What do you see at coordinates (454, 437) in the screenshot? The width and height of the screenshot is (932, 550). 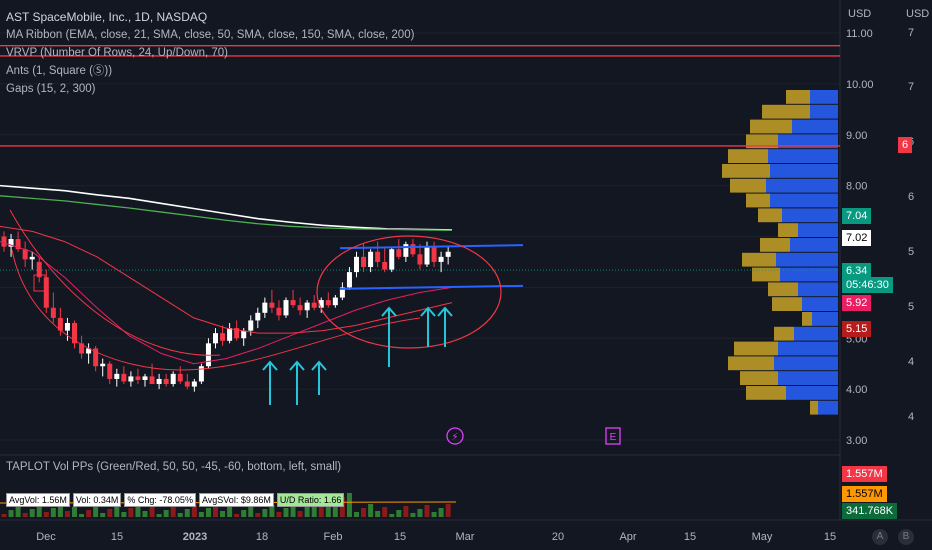 I see `lightning-event-icon: ⚡` at bounding box center [454, 437].